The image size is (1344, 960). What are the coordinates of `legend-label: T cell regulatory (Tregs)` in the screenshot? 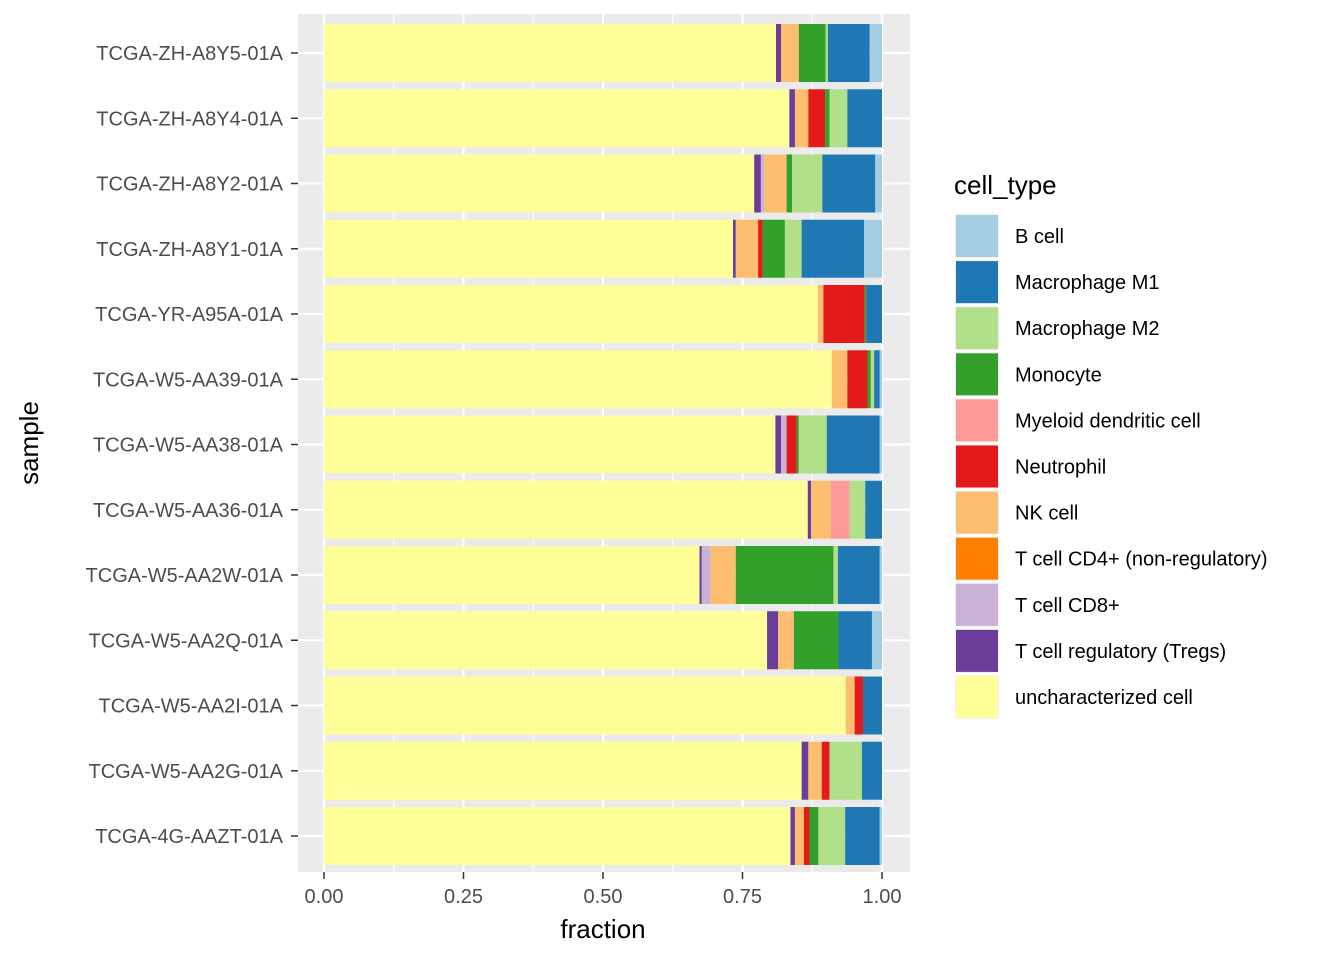 It's located at (1120, 652).